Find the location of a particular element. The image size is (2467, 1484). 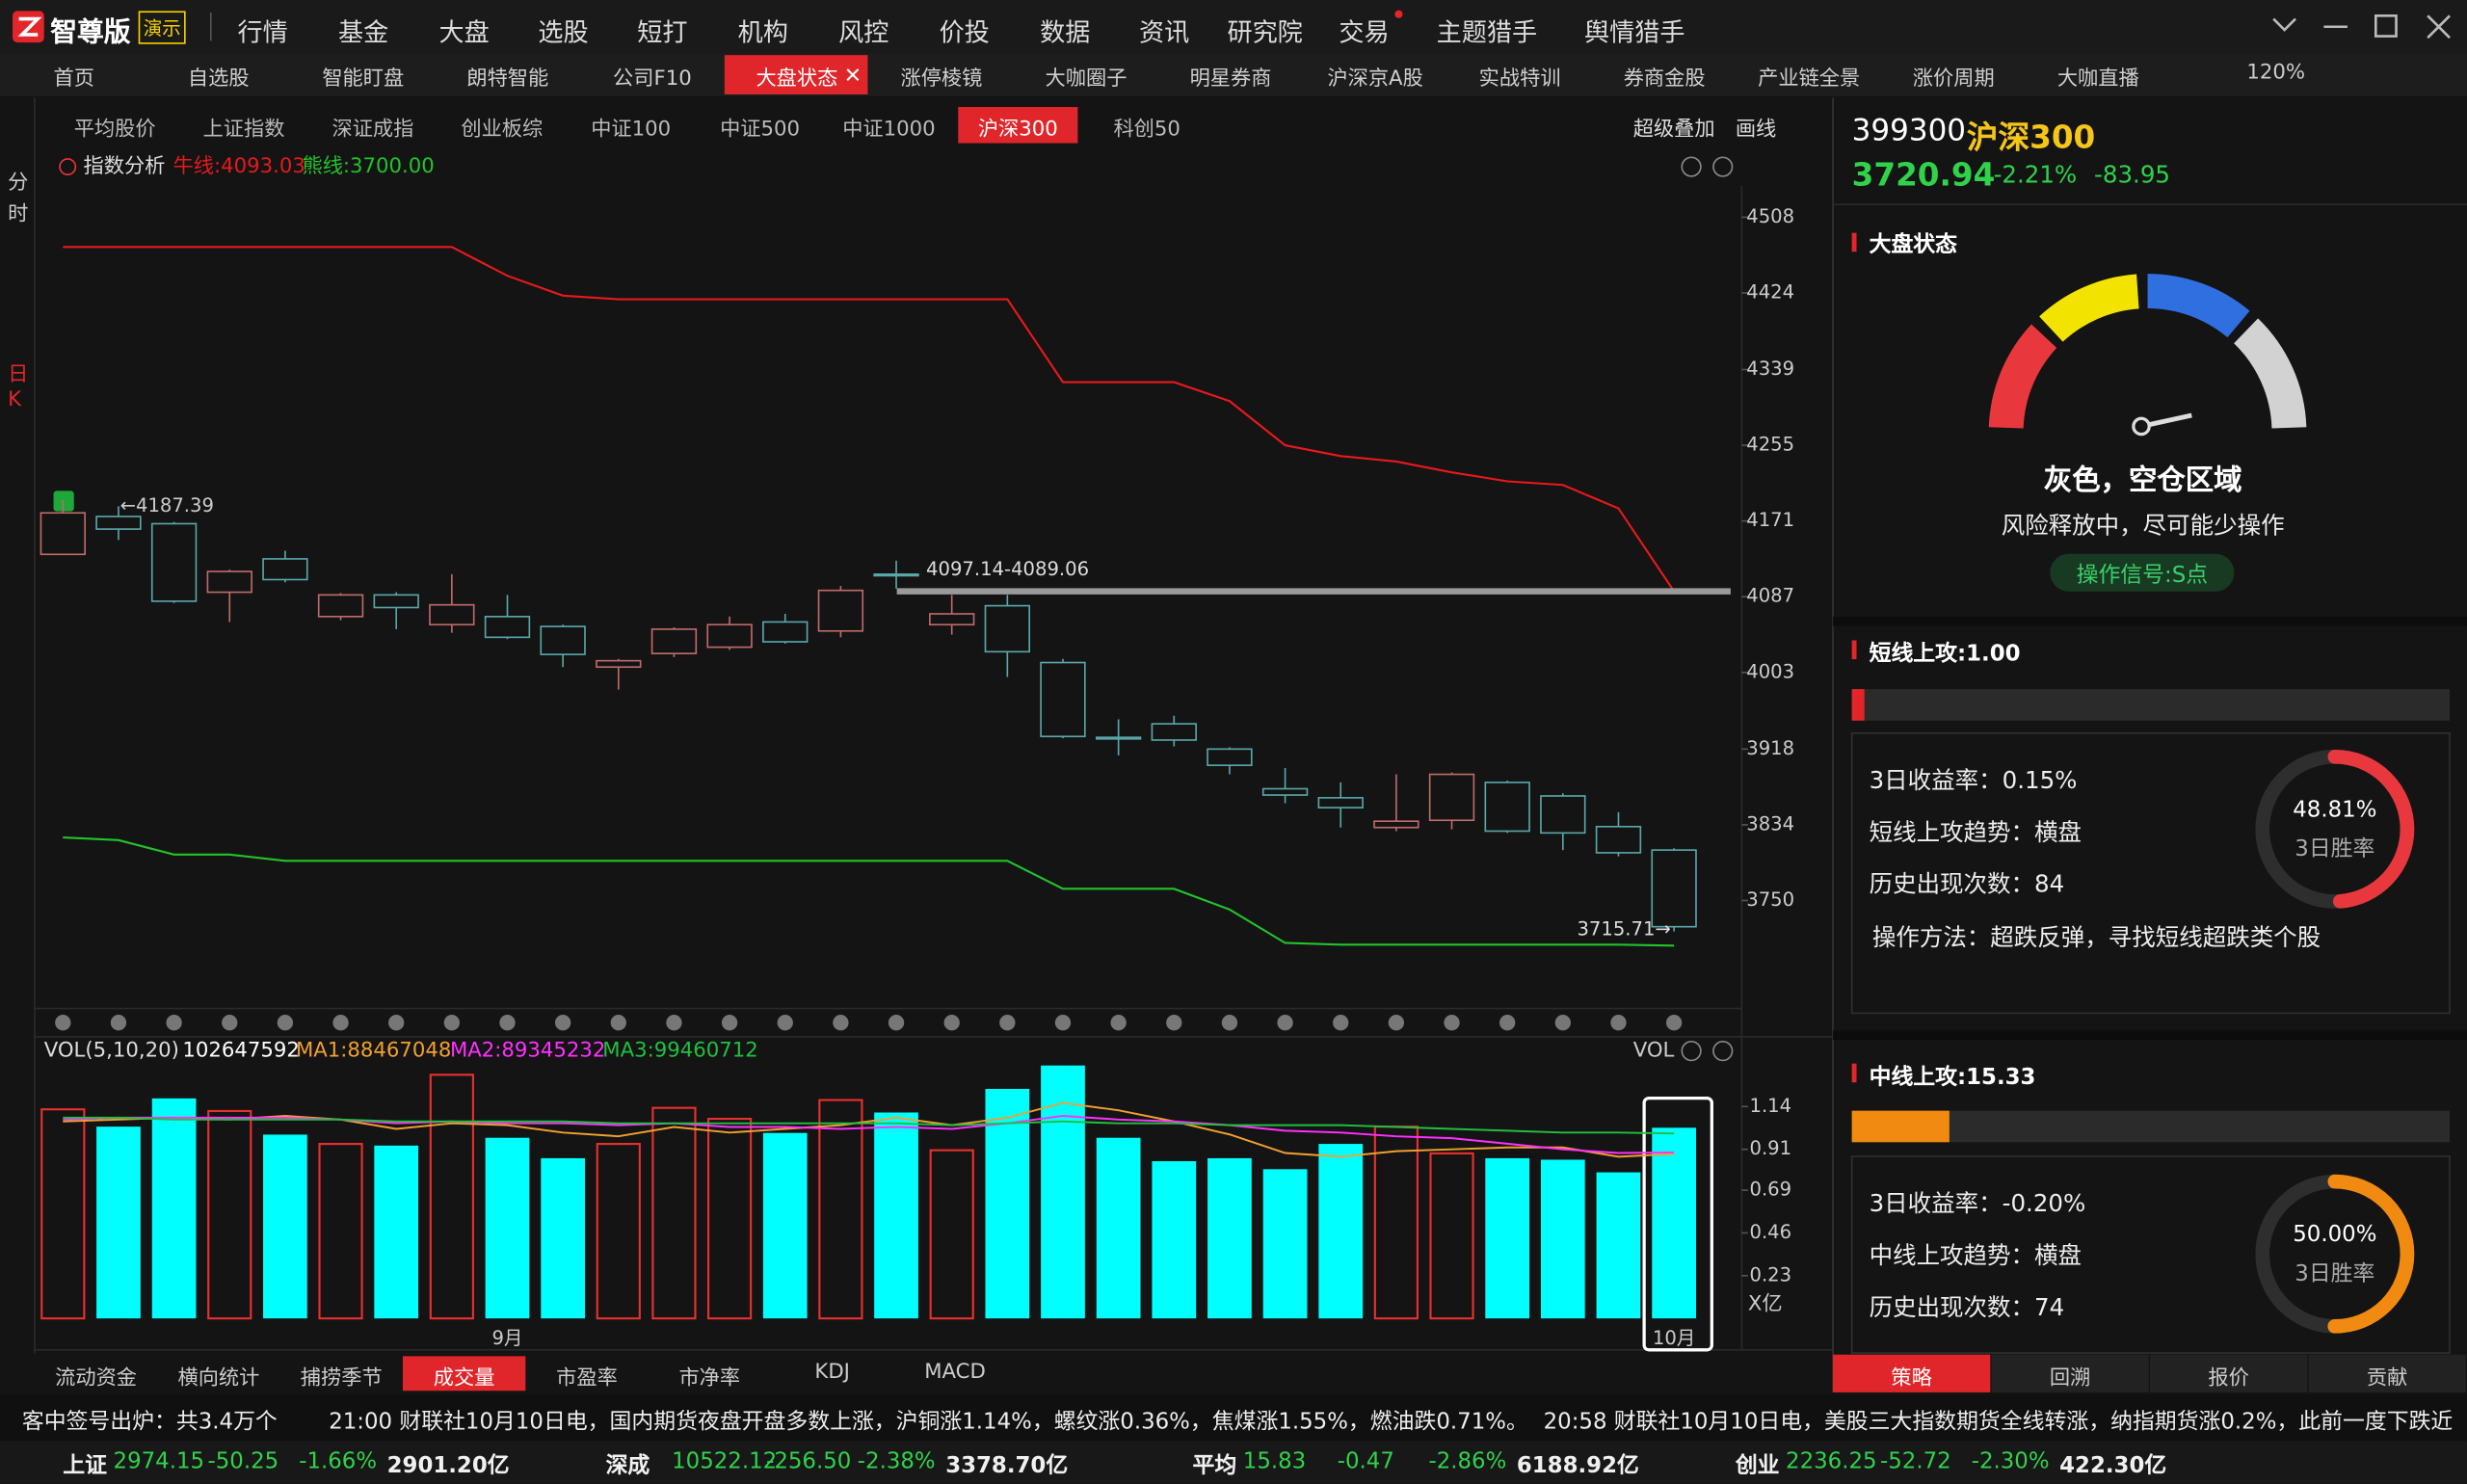

bottom-tab: 捕捞季节 is located at coordinates (341, 1378).